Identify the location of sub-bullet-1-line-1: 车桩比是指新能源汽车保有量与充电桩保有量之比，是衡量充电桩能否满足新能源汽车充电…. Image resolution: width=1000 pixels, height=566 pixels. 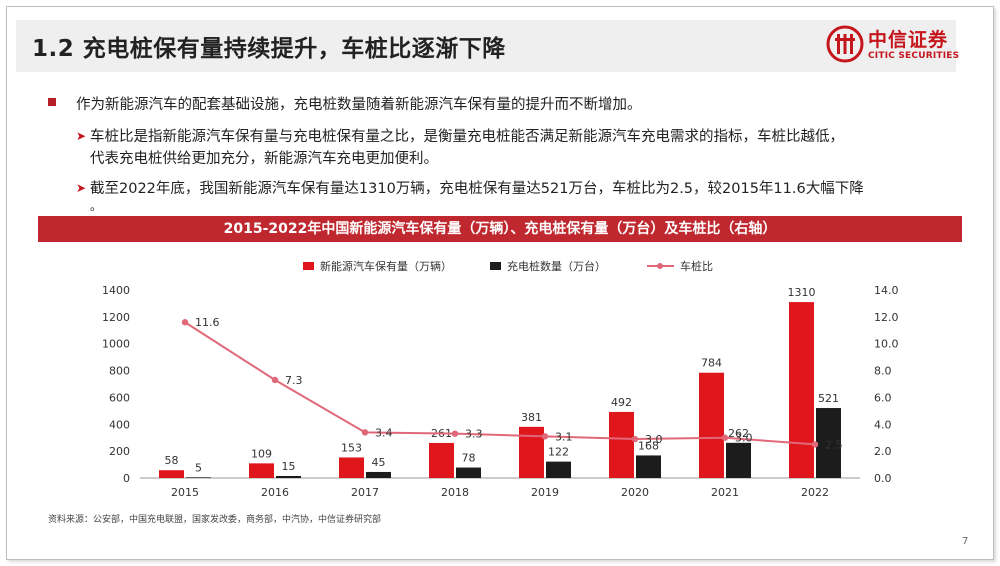
(467, 137).